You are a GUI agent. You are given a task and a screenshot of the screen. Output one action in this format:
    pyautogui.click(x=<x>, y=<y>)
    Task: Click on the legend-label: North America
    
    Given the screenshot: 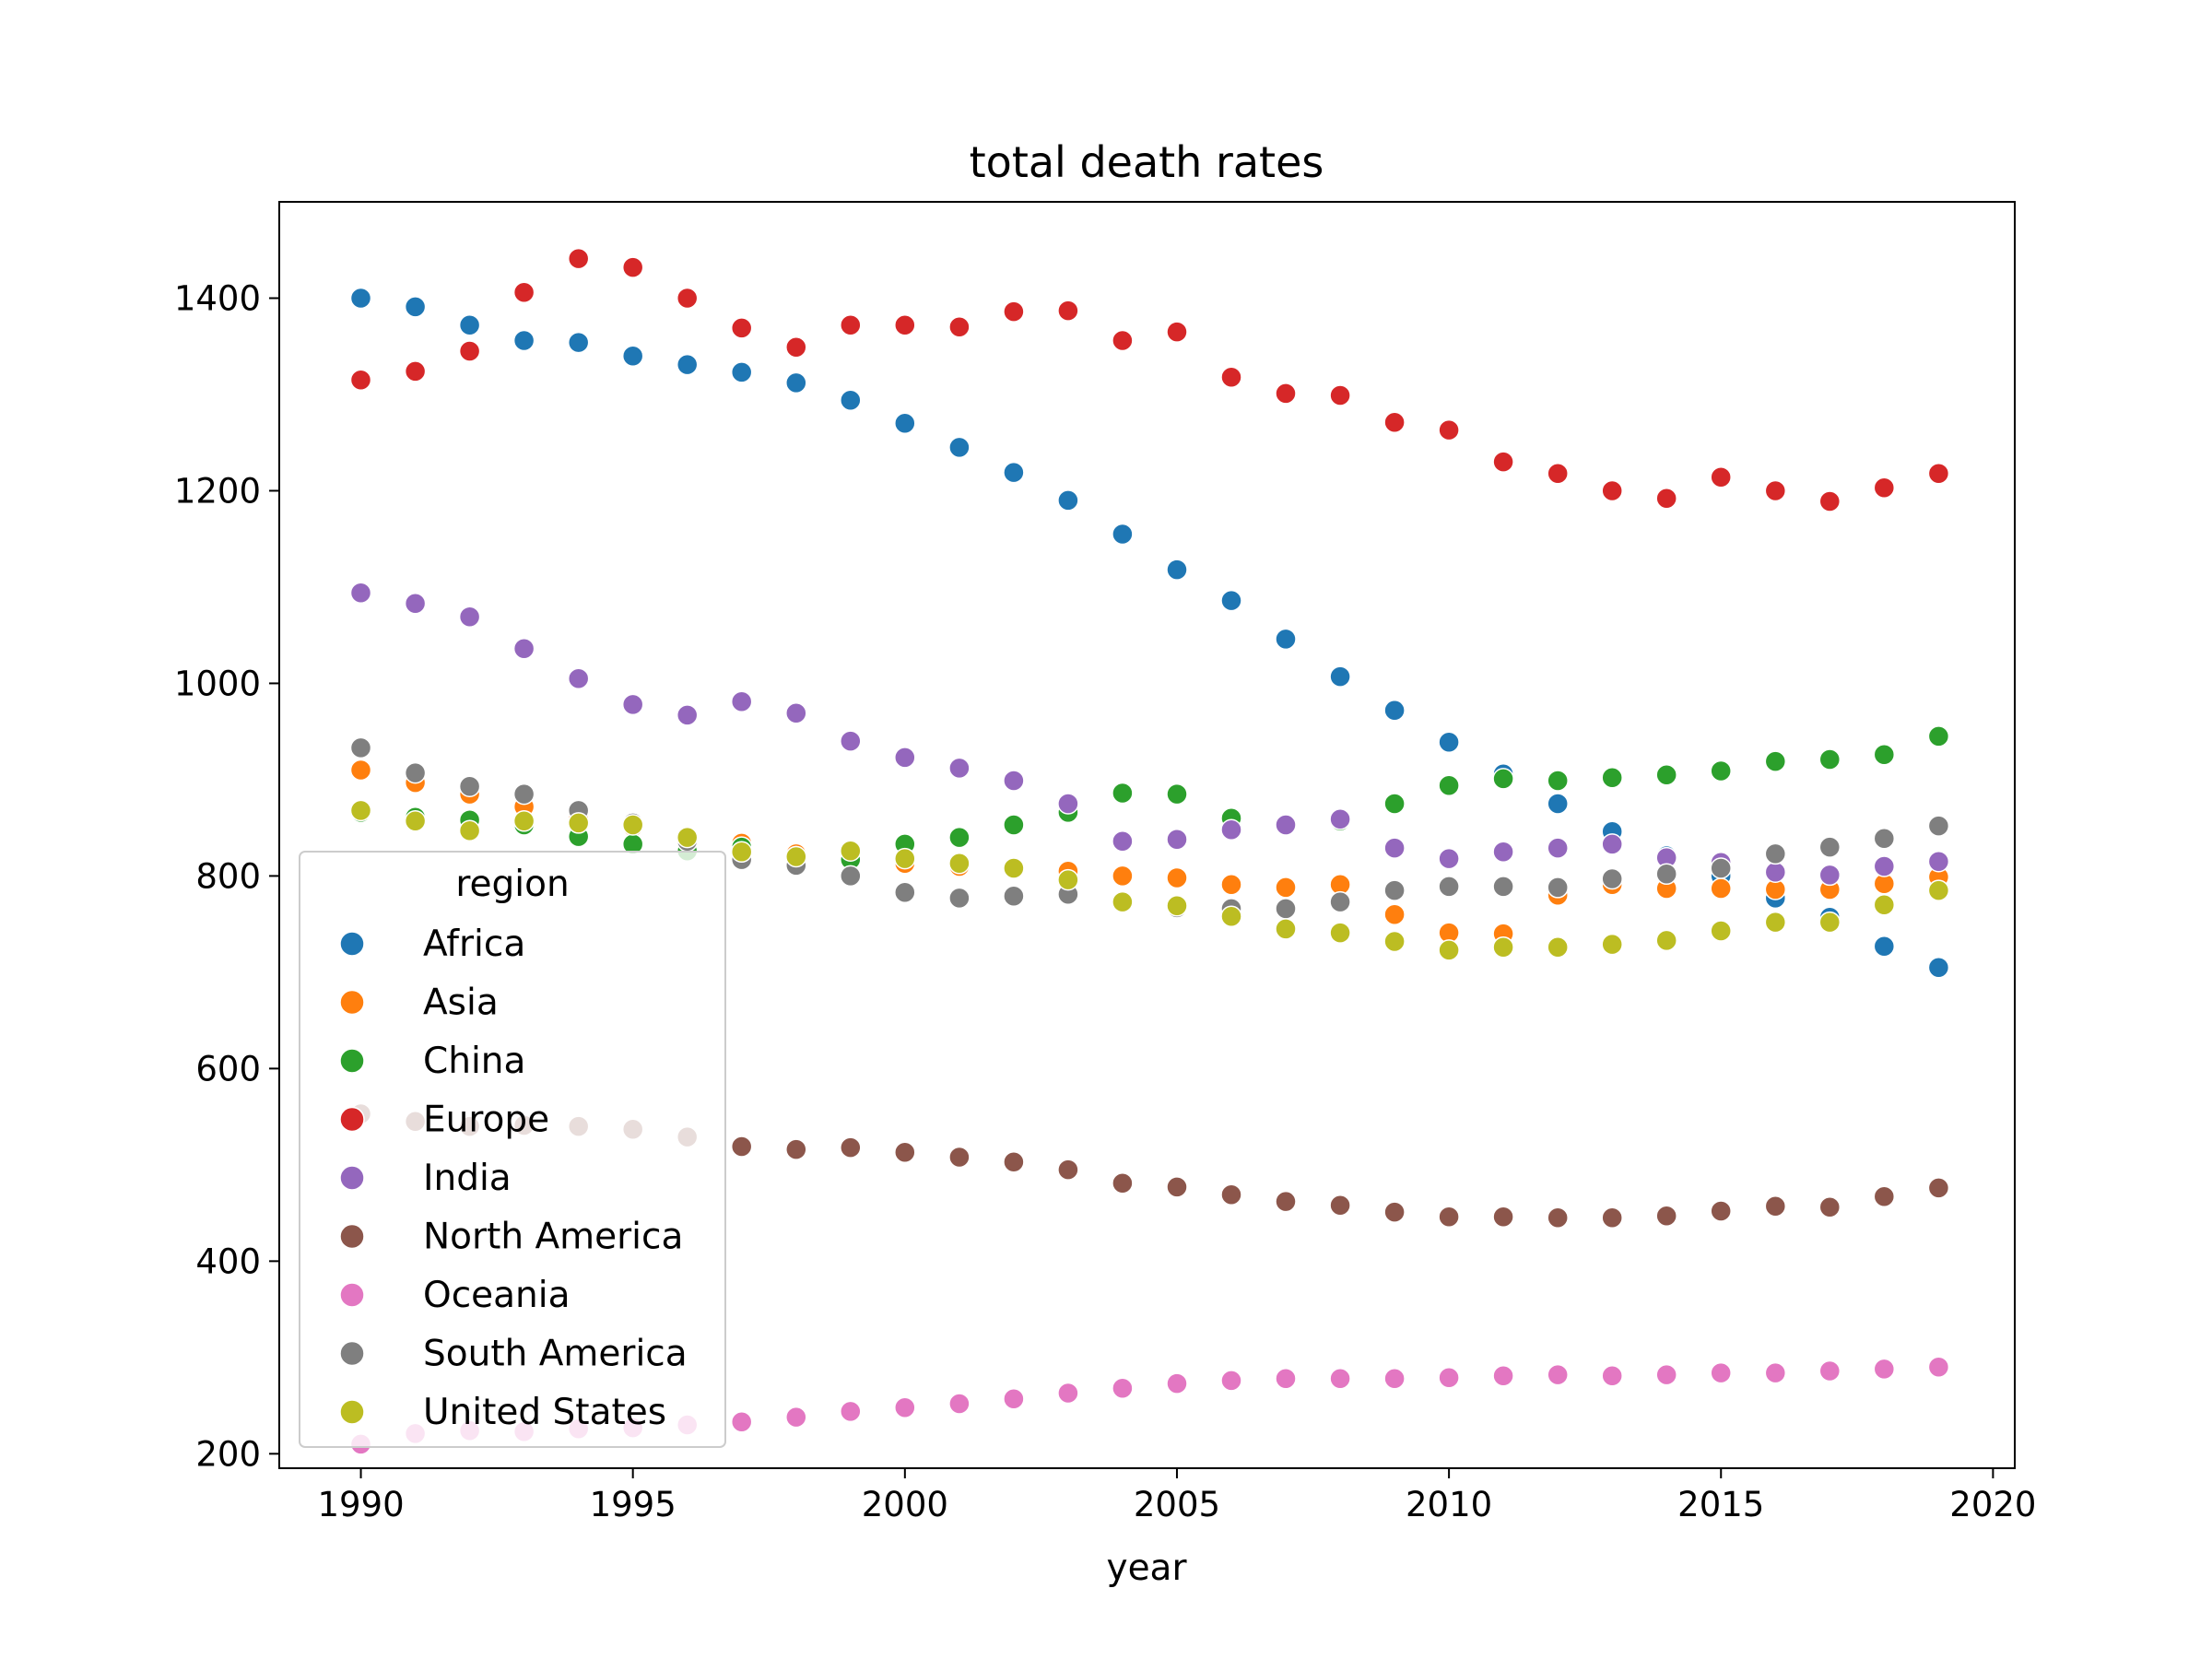 What is the action you would take?
    pyautogui.click(x=553, y=1237)
    